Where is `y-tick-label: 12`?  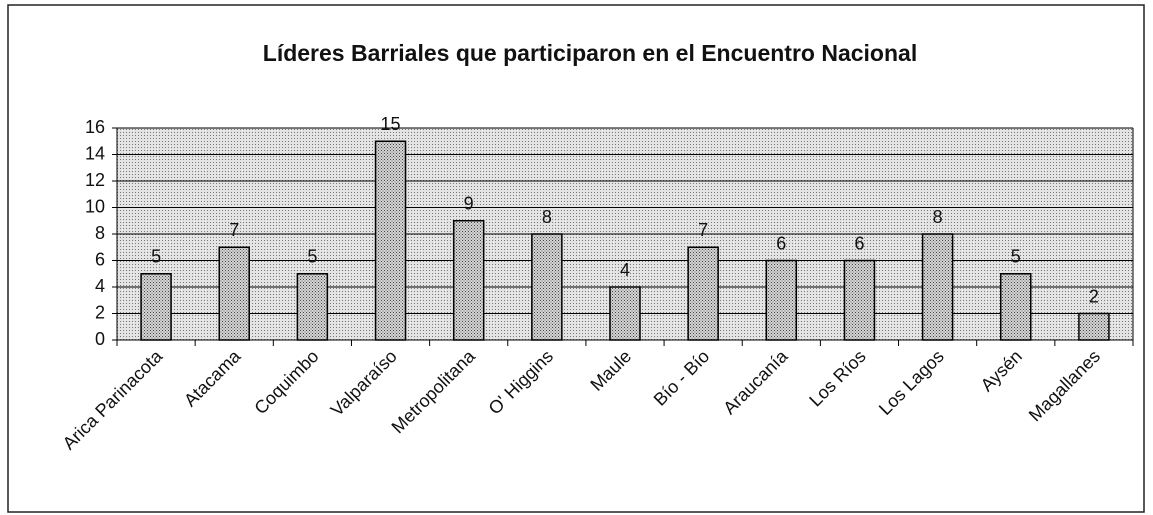
y-tick-label: 12 is located at coordinates (95, 180).